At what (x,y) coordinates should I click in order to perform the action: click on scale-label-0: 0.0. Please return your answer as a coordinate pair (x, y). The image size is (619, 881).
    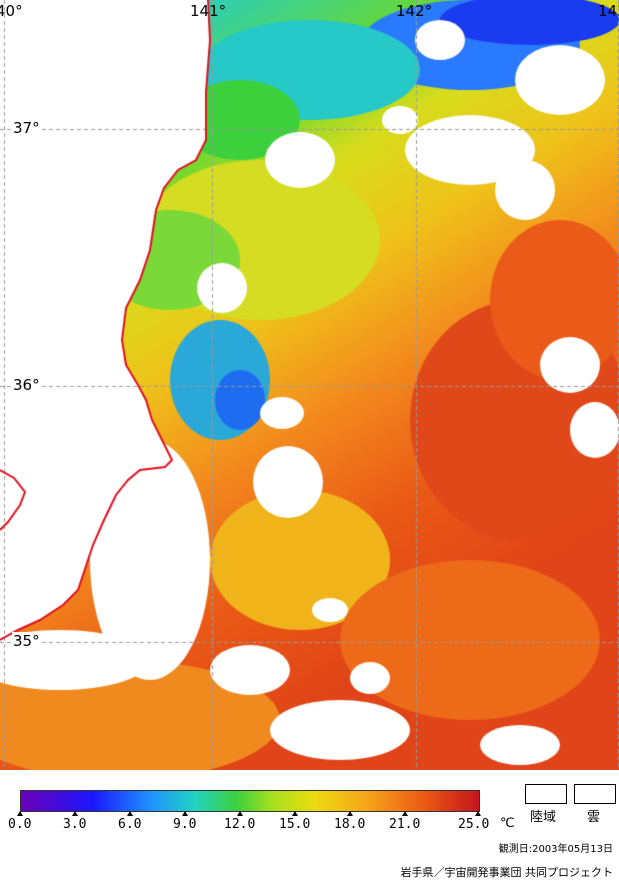
    Looking at the image, I should click on (20, 824).